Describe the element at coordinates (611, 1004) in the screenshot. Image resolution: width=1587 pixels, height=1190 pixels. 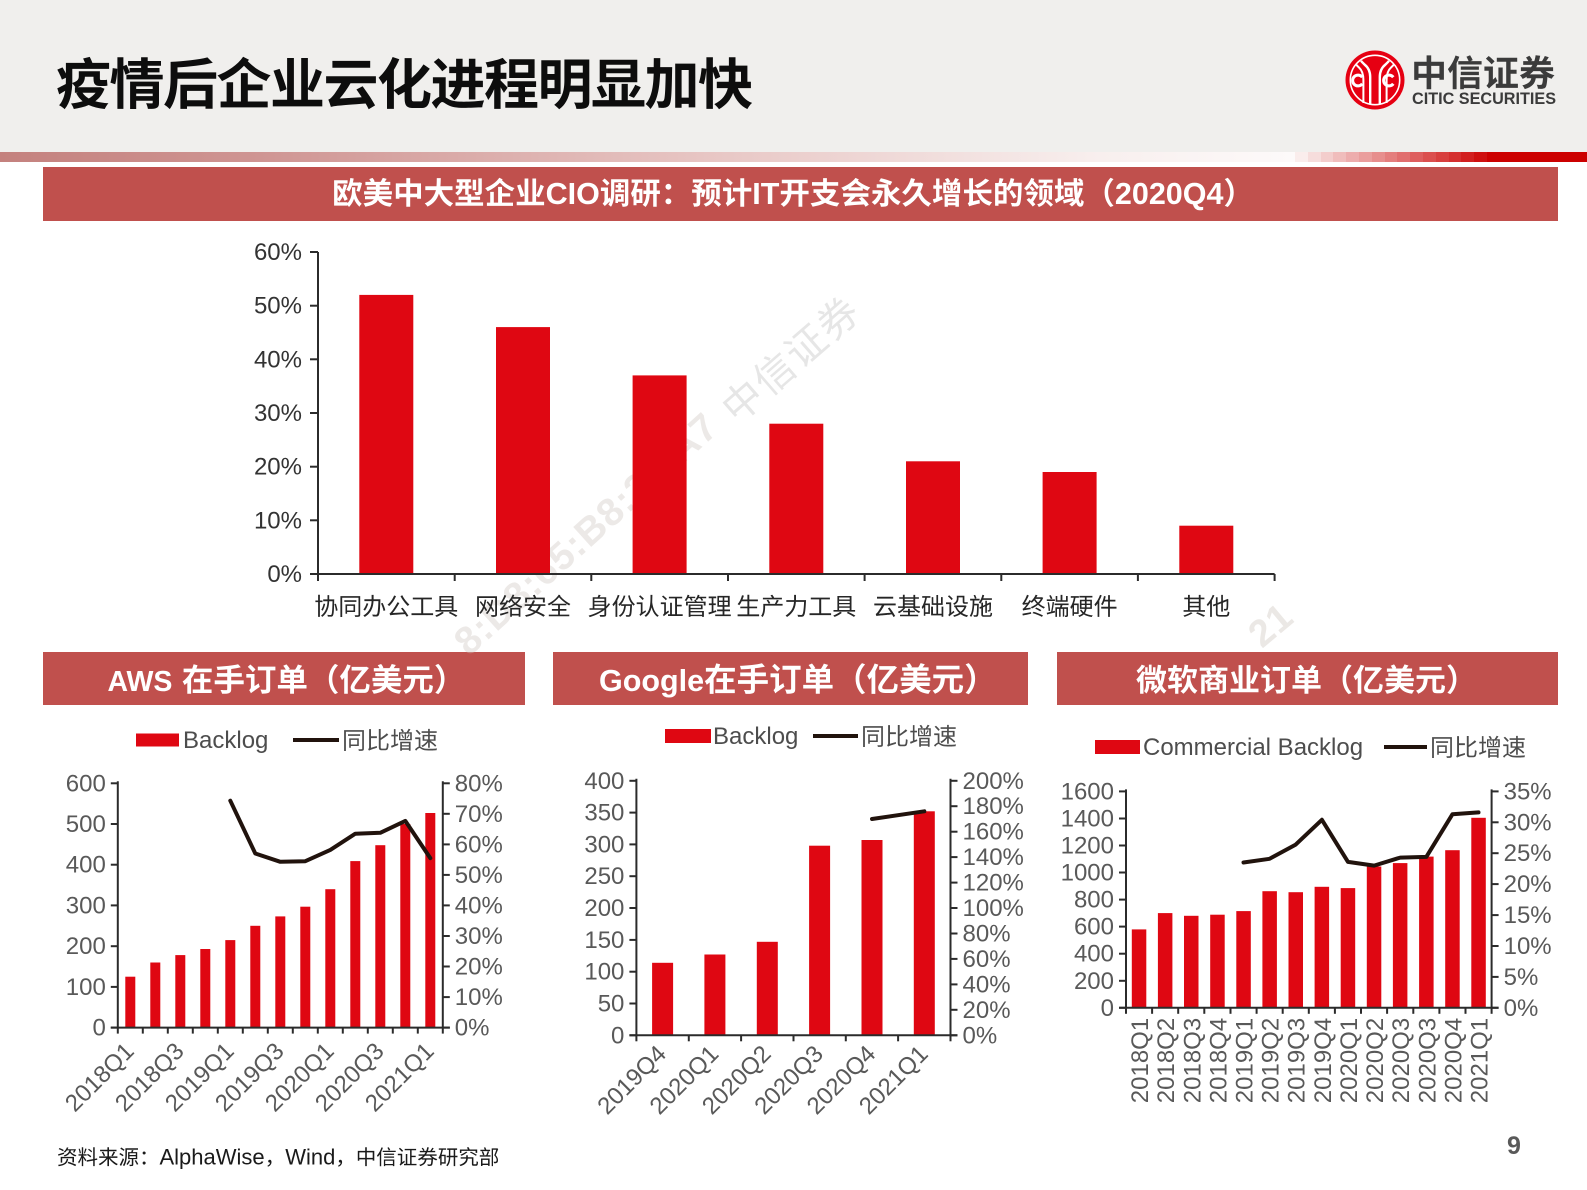
I see `svg-text: 50` at that location.